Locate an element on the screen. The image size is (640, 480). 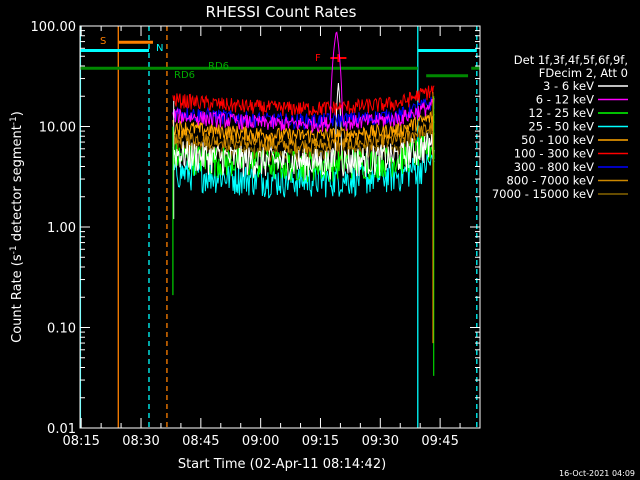
x-tick-label: 09:45 is located at coordinates (439, 441).